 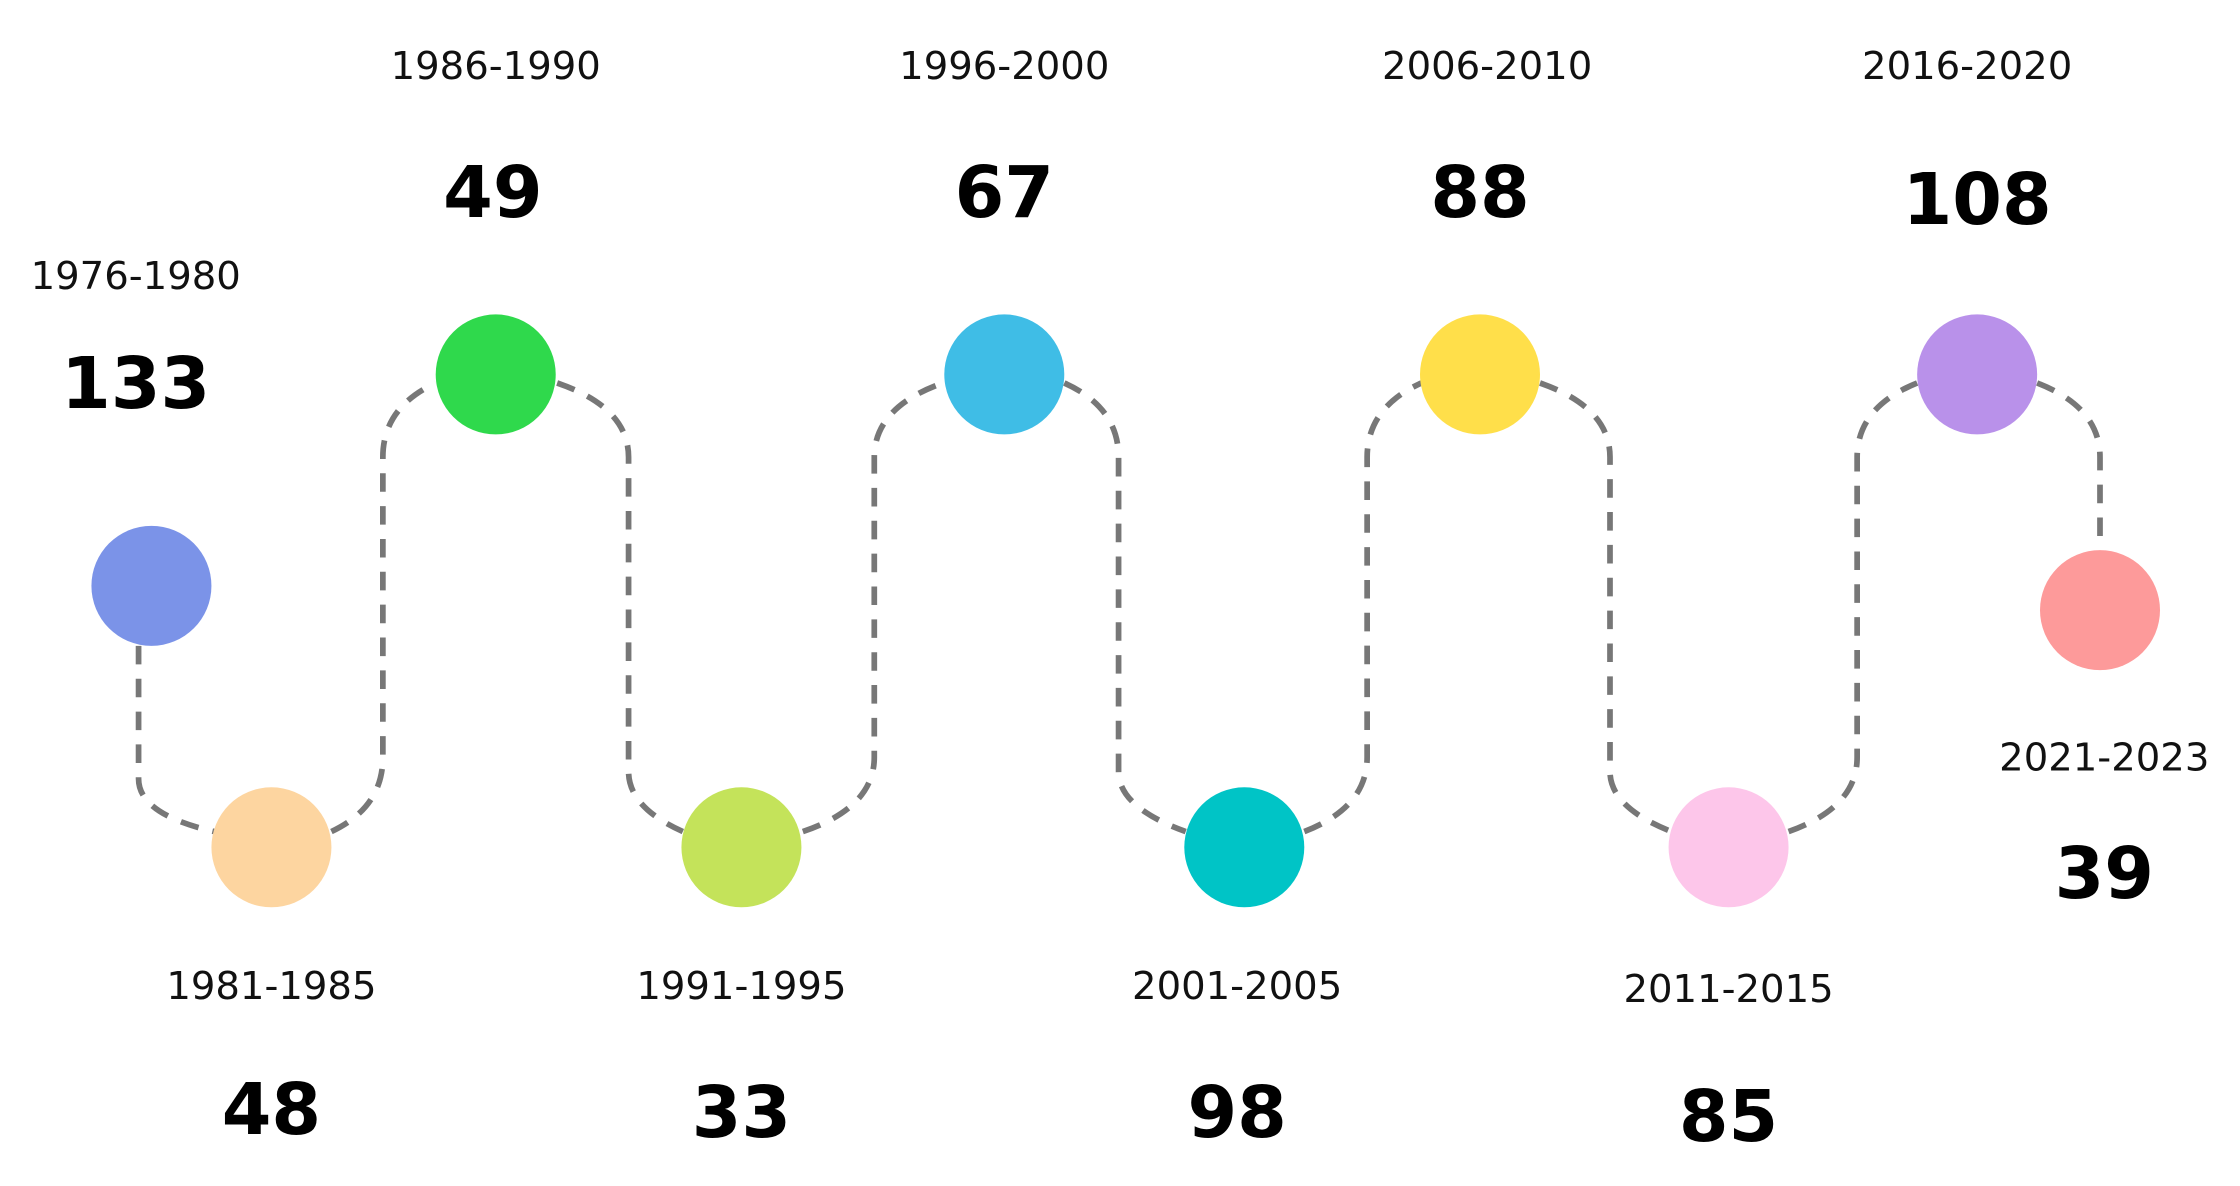 I want to click on count-value: 98, so click(x=1236, y=1112).